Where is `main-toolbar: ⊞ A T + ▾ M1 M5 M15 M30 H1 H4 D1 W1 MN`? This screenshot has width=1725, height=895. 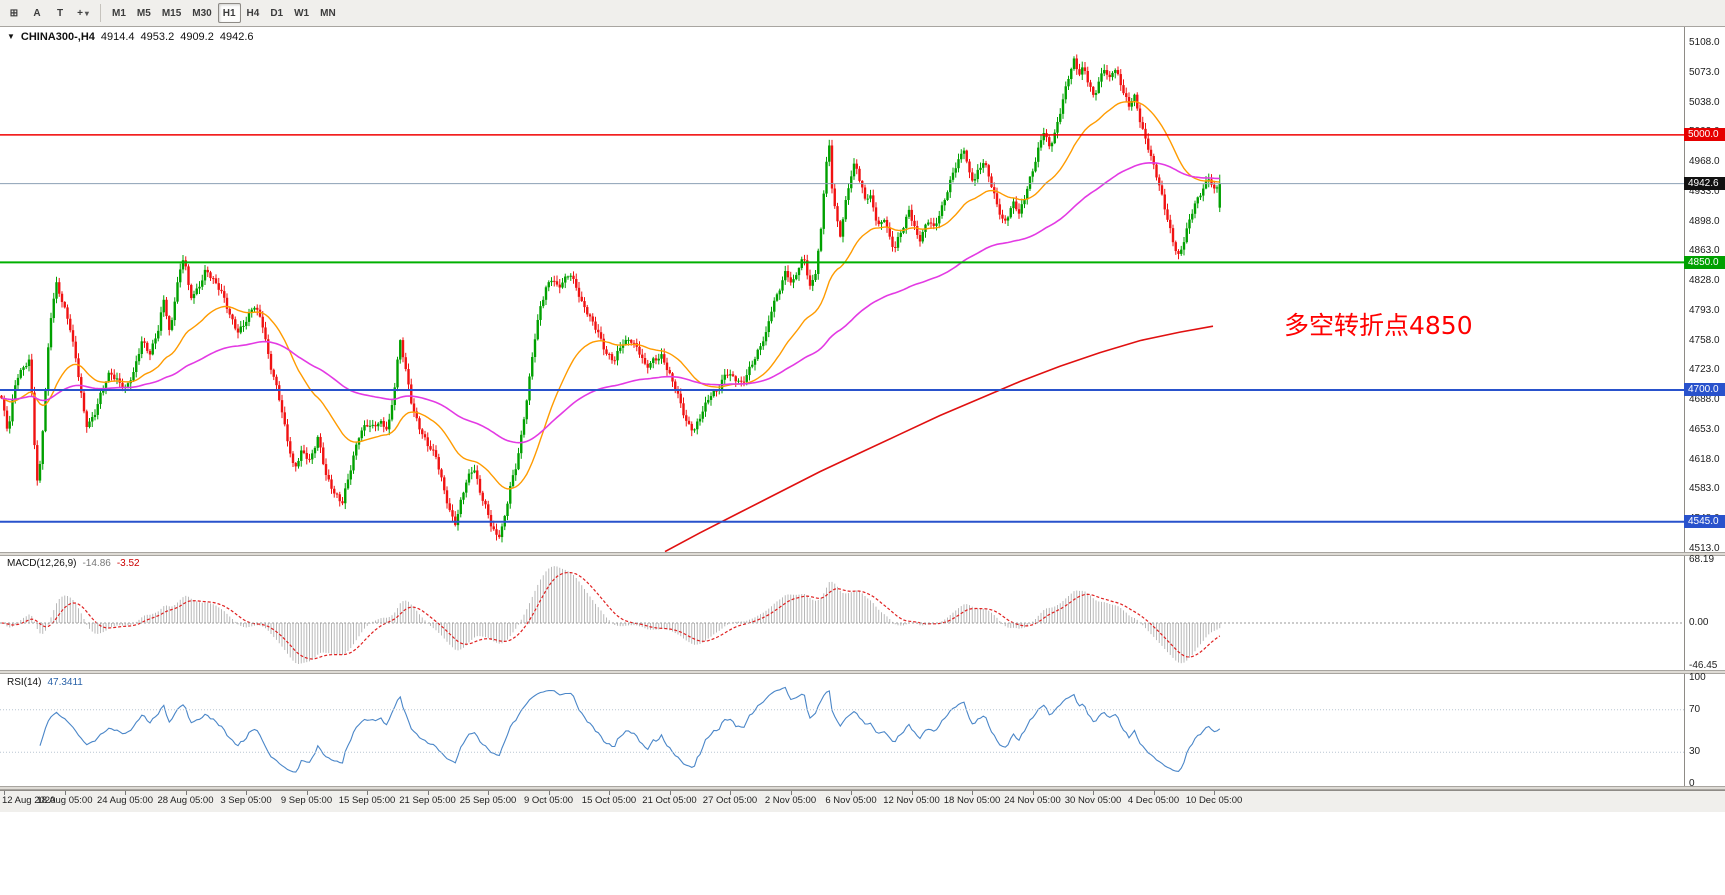 main-toolbar: ⊞ A T + ▾ M1 M5 M15 M30 H1 H4 D1 W1 MN is located at coordinates (862, 13).